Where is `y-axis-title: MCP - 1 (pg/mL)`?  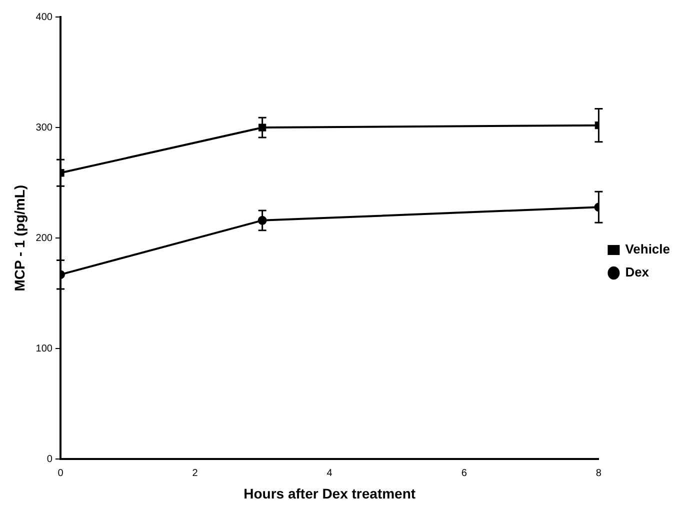
y-axis-title: MCP - 1 (pg/mL) is located at coordinates (19, 238).